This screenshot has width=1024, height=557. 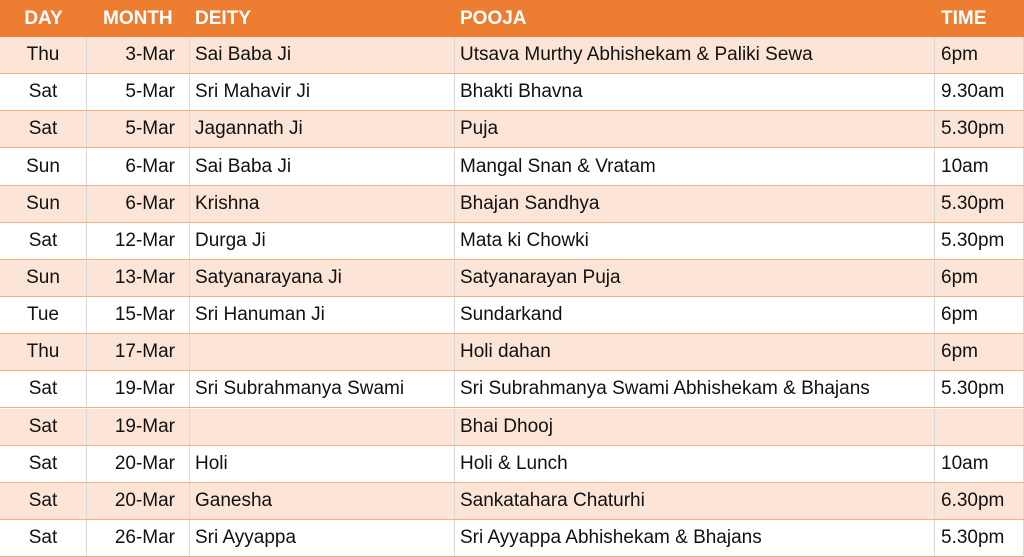 I want to click on header-row: DAY MONTH DEITY POOJA TIME, so click(x=512, y=18).